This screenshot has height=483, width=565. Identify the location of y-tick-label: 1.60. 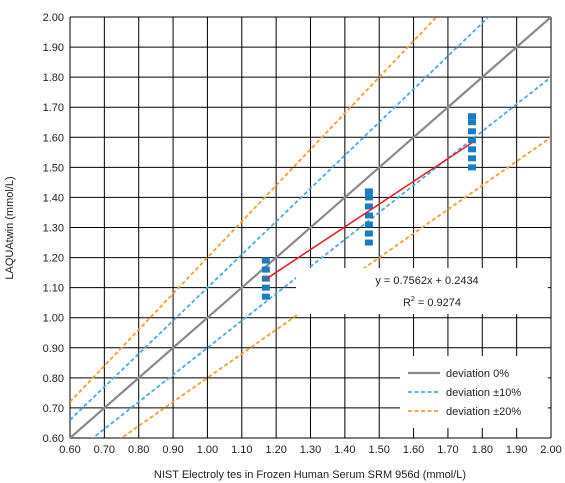
(53, 138).